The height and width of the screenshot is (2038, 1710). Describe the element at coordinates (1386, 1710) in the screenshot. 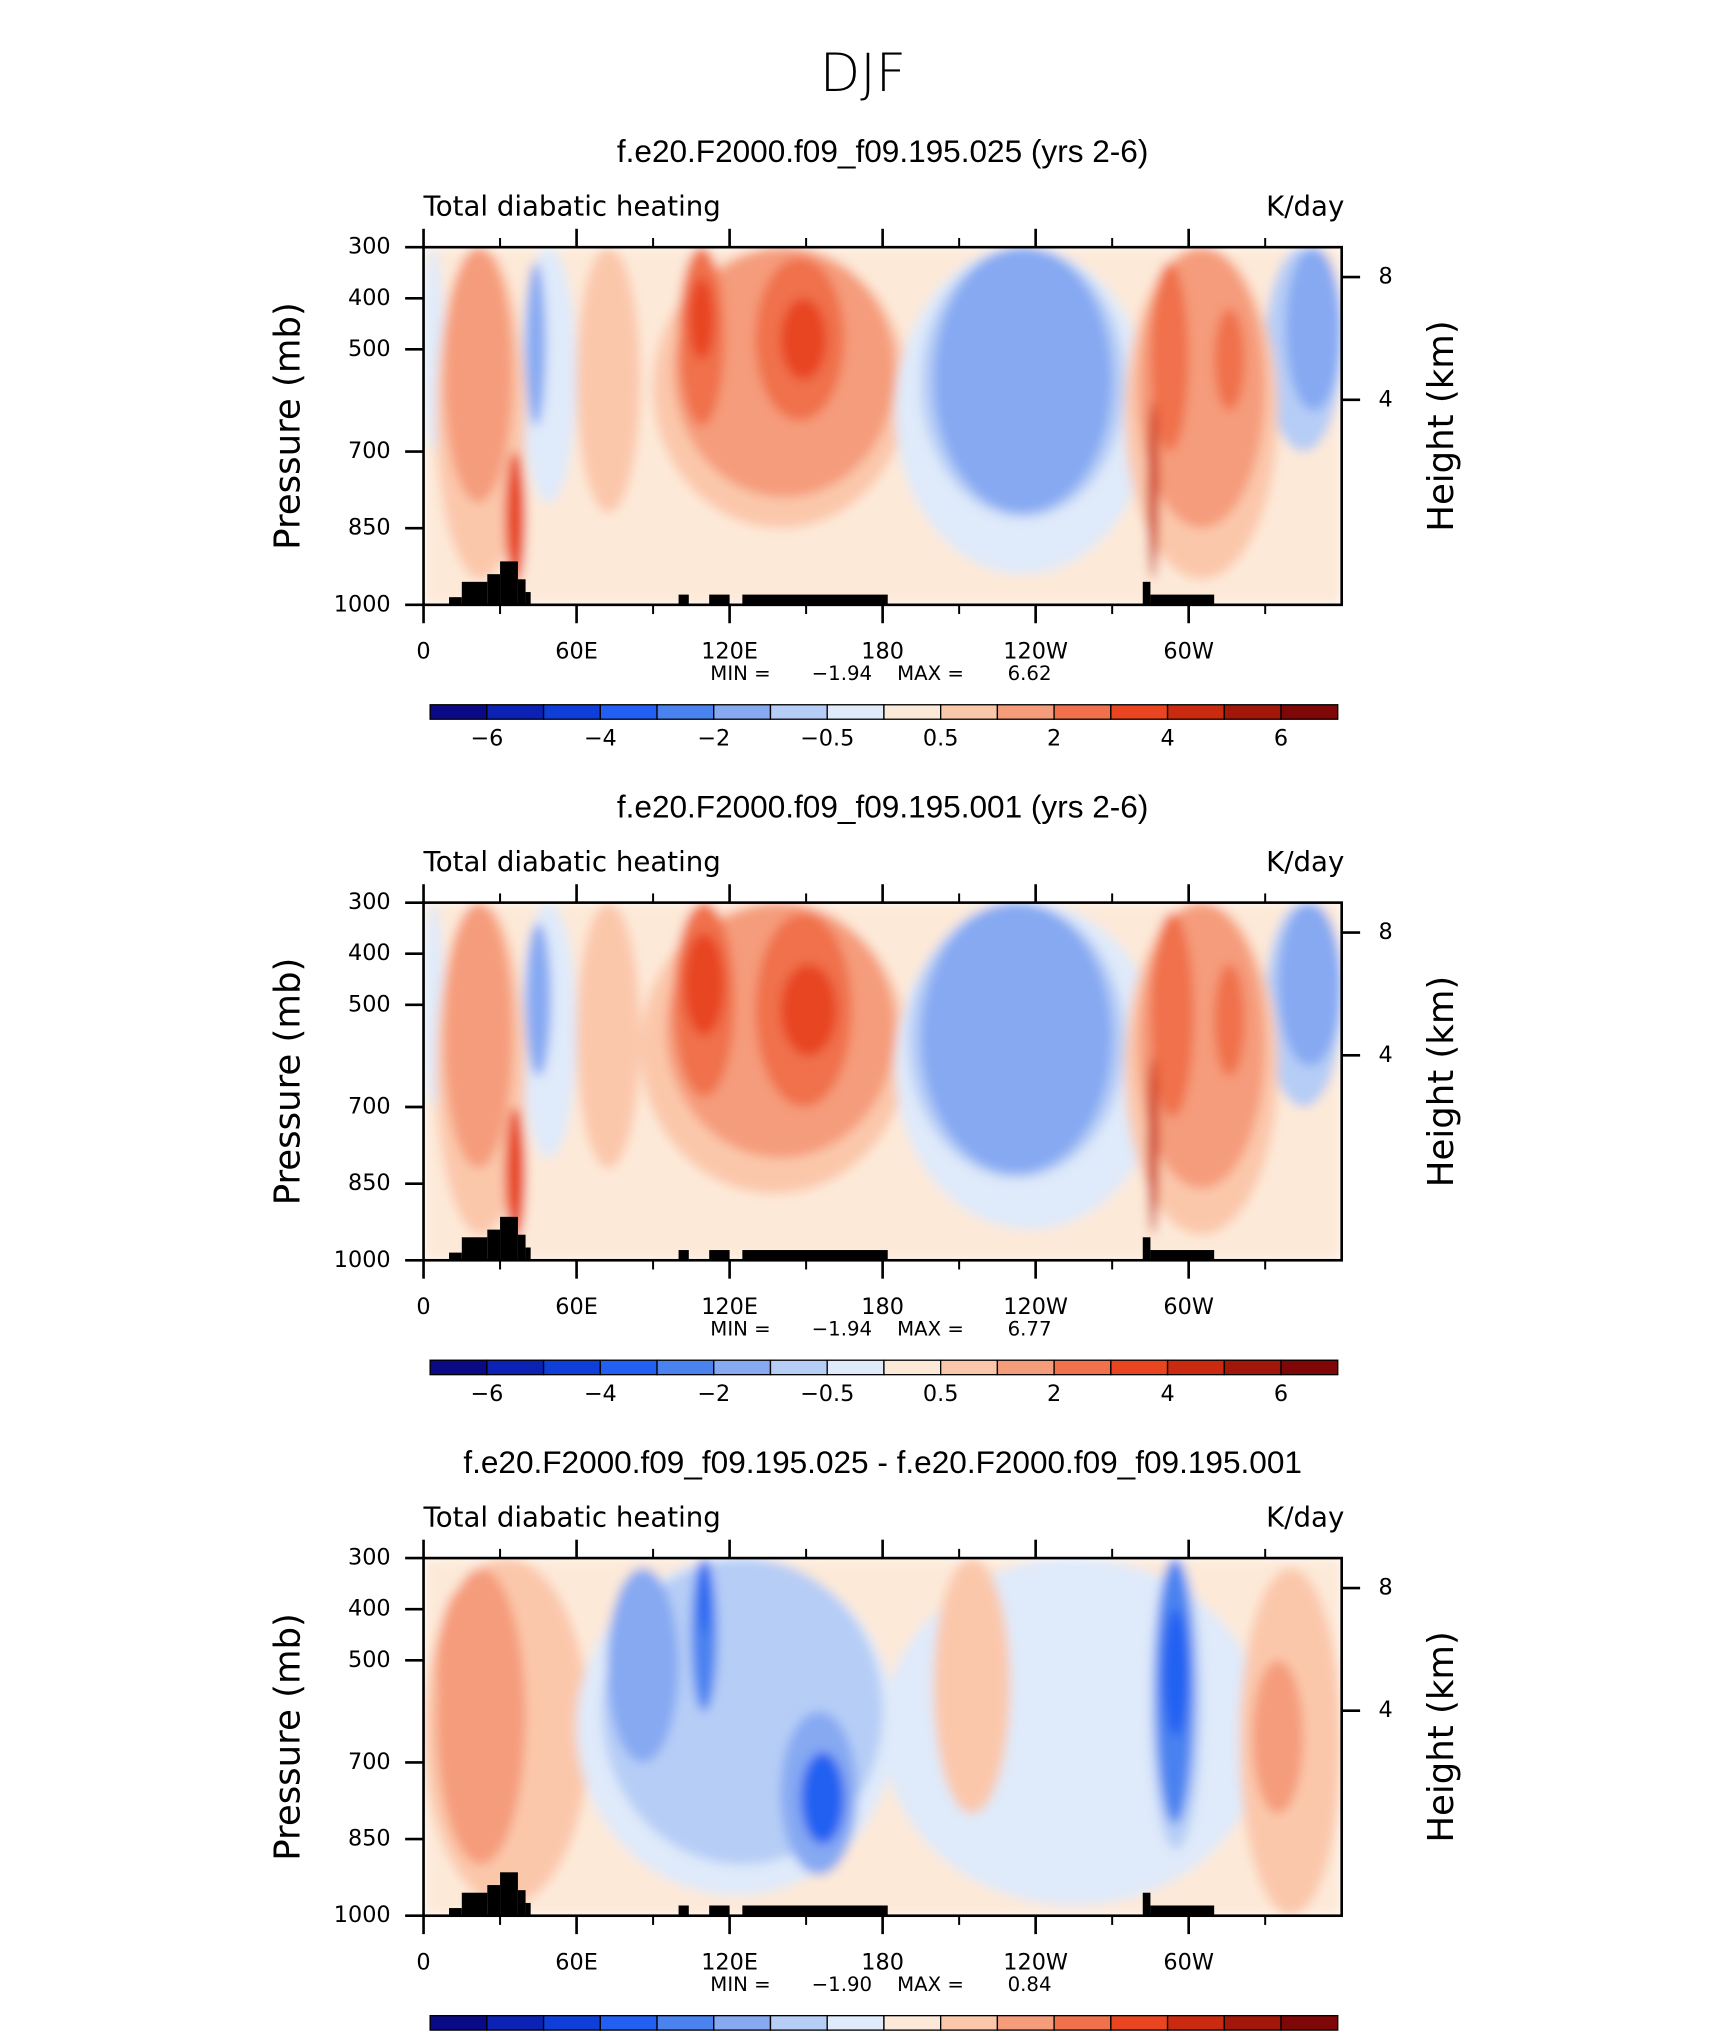

I see `y2-tick-label: 4` at that location.